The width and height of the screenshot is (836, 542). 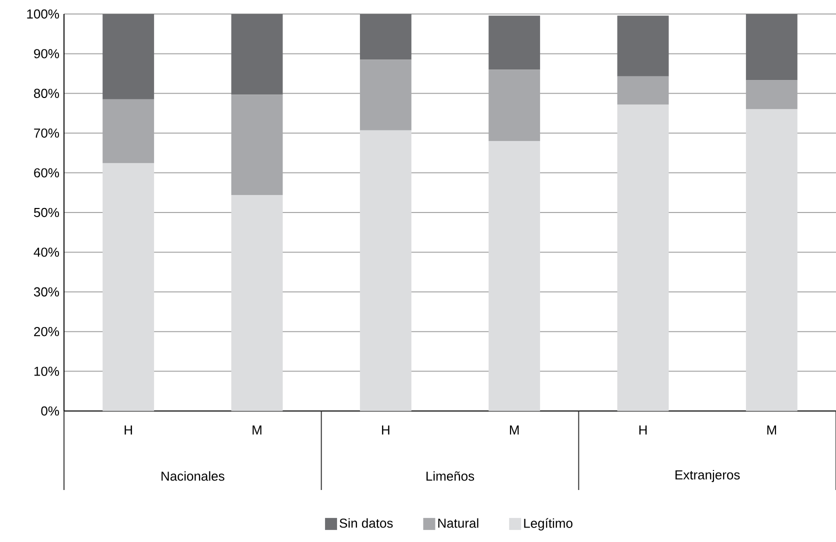 I want to click on y-tick-label: 90%, so click(x=46, y=53).